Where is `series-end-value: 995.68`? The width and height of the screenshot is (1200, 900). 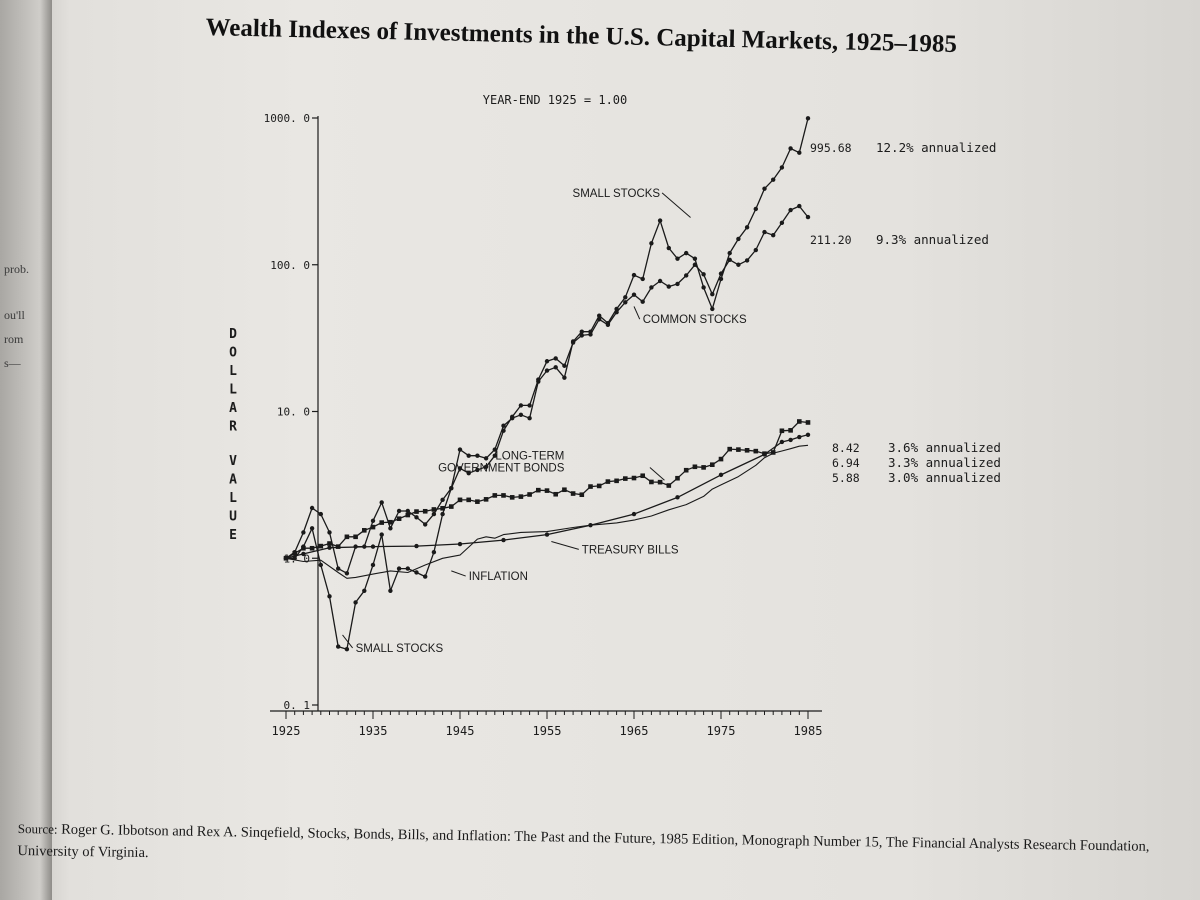
series-end-value: 995.68 is located at coordinates (831, 148).